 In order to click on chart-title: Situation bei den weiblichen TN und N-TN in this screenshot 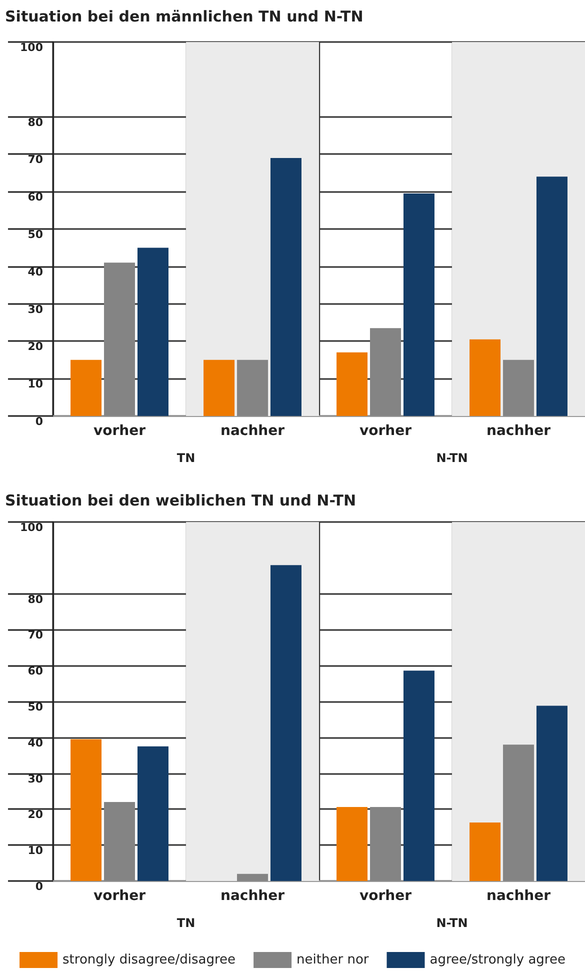, I will do `click(180, 501)`.